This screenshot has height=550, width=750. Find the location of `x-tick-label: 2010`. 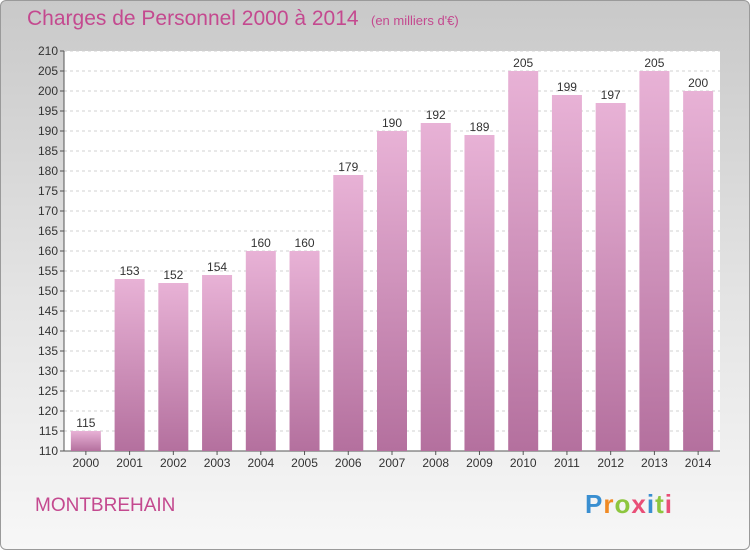

x-tick-label: 2010 is located at coordinates (523, 463).